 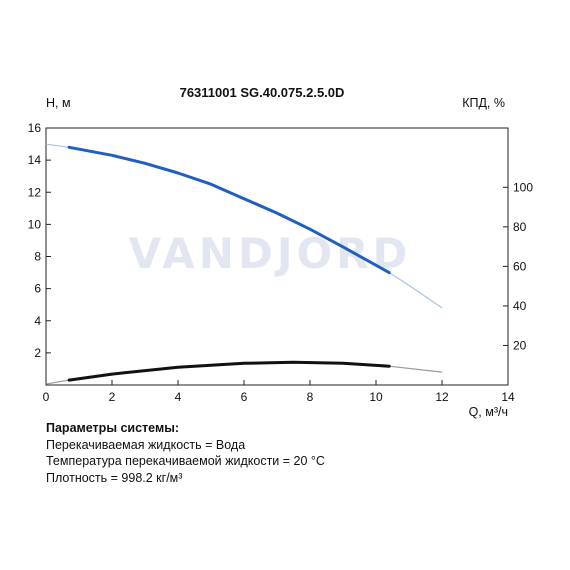 I want to click on efficiency-curve-extension-end, so click(x=416, y=369).